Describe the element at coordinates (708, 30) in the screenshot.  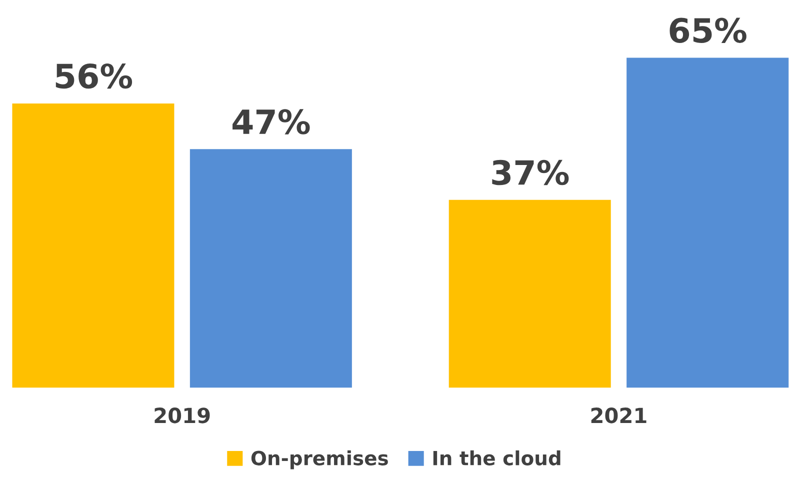
I see `data-label: 65%` at that location.